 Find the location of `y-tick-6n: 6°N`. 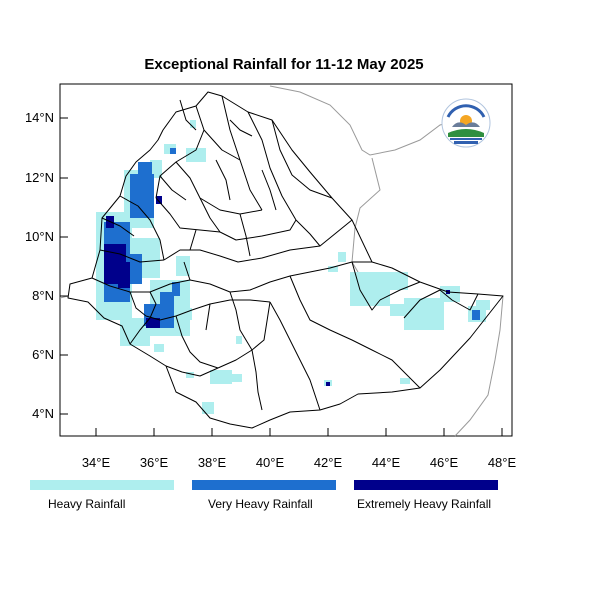

y-tick-6n: 6°N is located at coordinates (43, 354).